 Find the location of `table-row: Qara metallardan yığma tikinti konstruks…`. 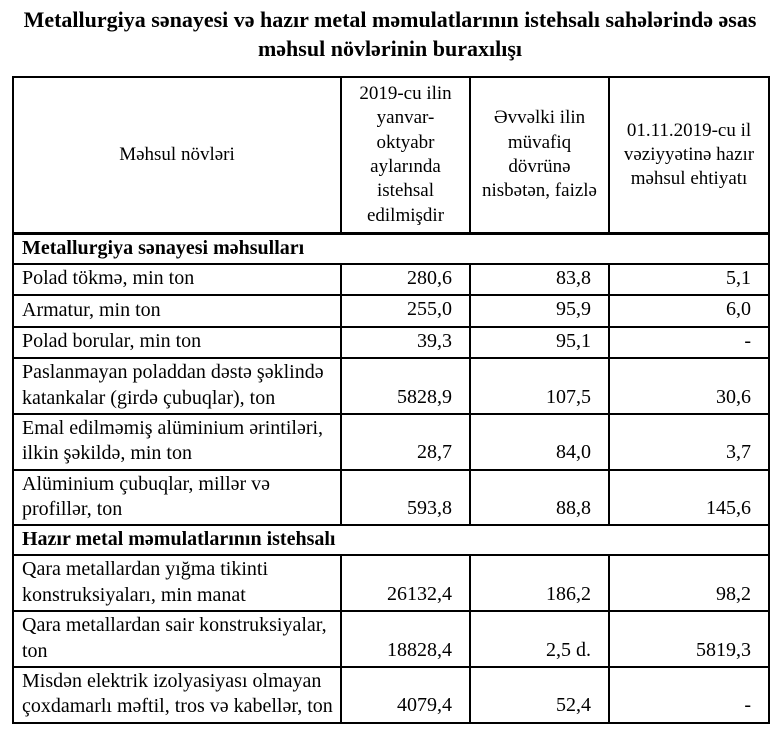

table-row: Qara metallardan yığma tikinti konstruks… is located at coordinates (391, 583).